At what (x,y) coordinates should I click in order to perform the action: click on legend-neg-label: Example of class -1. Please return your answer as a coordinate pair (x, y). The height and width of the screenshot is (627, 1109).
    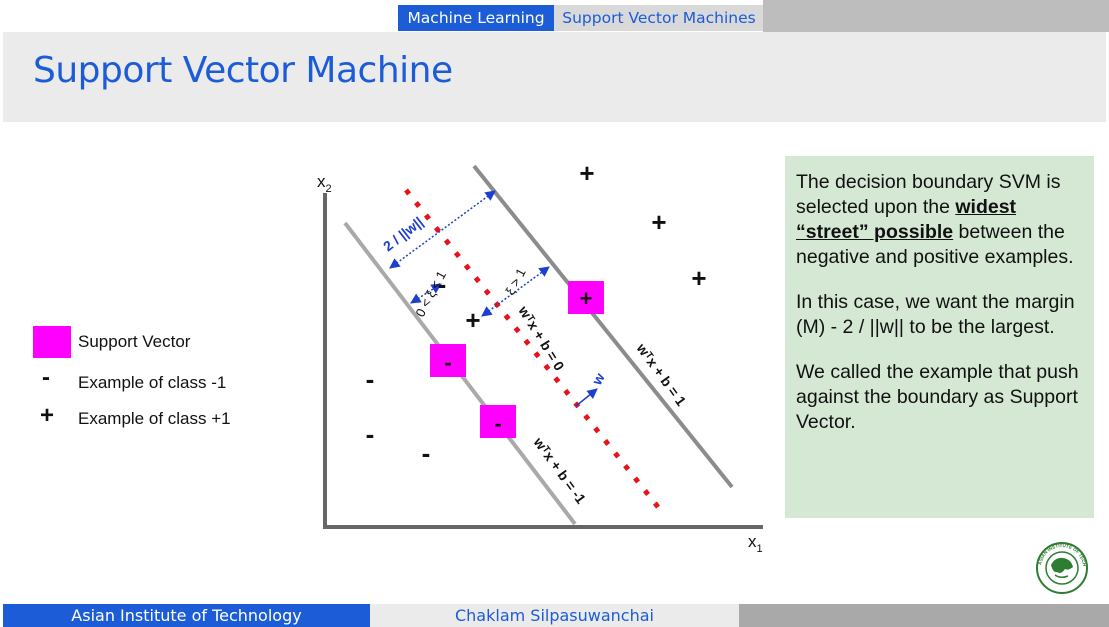
    Looking at the image, I should click on (152, 382).